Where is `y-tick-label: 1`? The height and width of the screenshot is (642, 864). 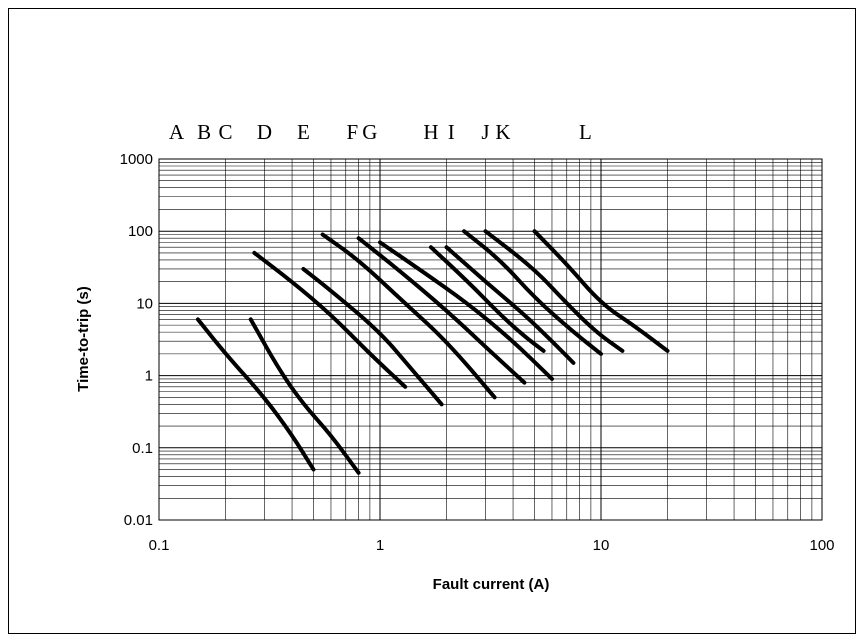
y-tick-label: 1 is located at coordinates (149, 376).